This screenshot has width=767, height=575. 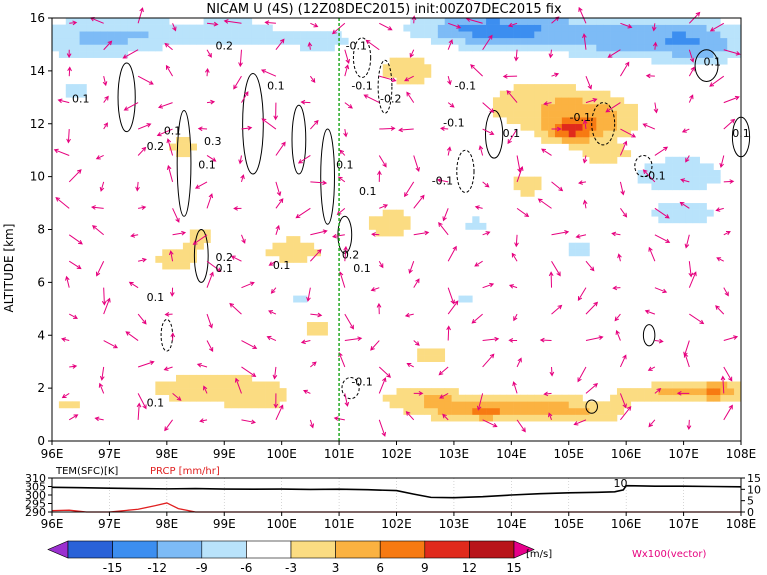 I want to click on positive-contour, so click(x=299, y=139).